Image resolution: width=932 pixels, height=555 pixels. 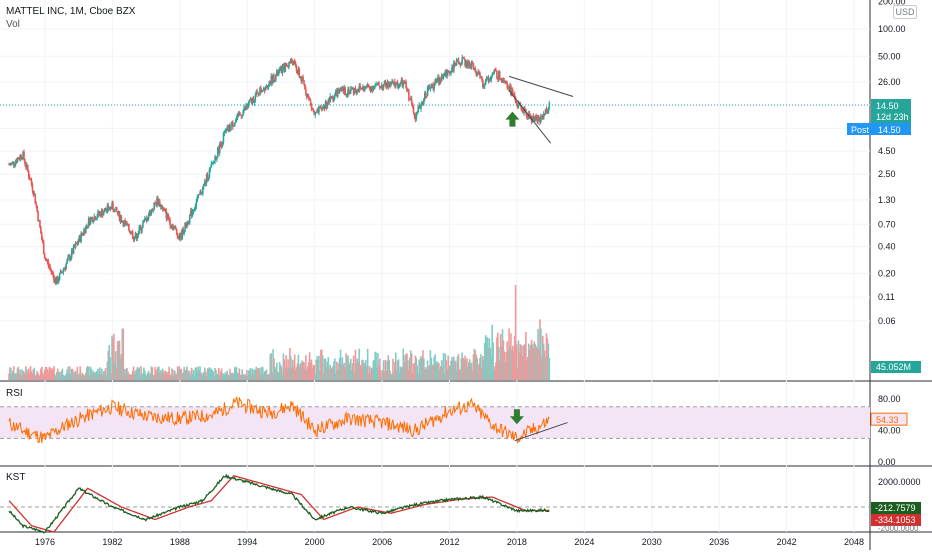 I want to click on up-arrow-icon, so click(x=512, y=119).